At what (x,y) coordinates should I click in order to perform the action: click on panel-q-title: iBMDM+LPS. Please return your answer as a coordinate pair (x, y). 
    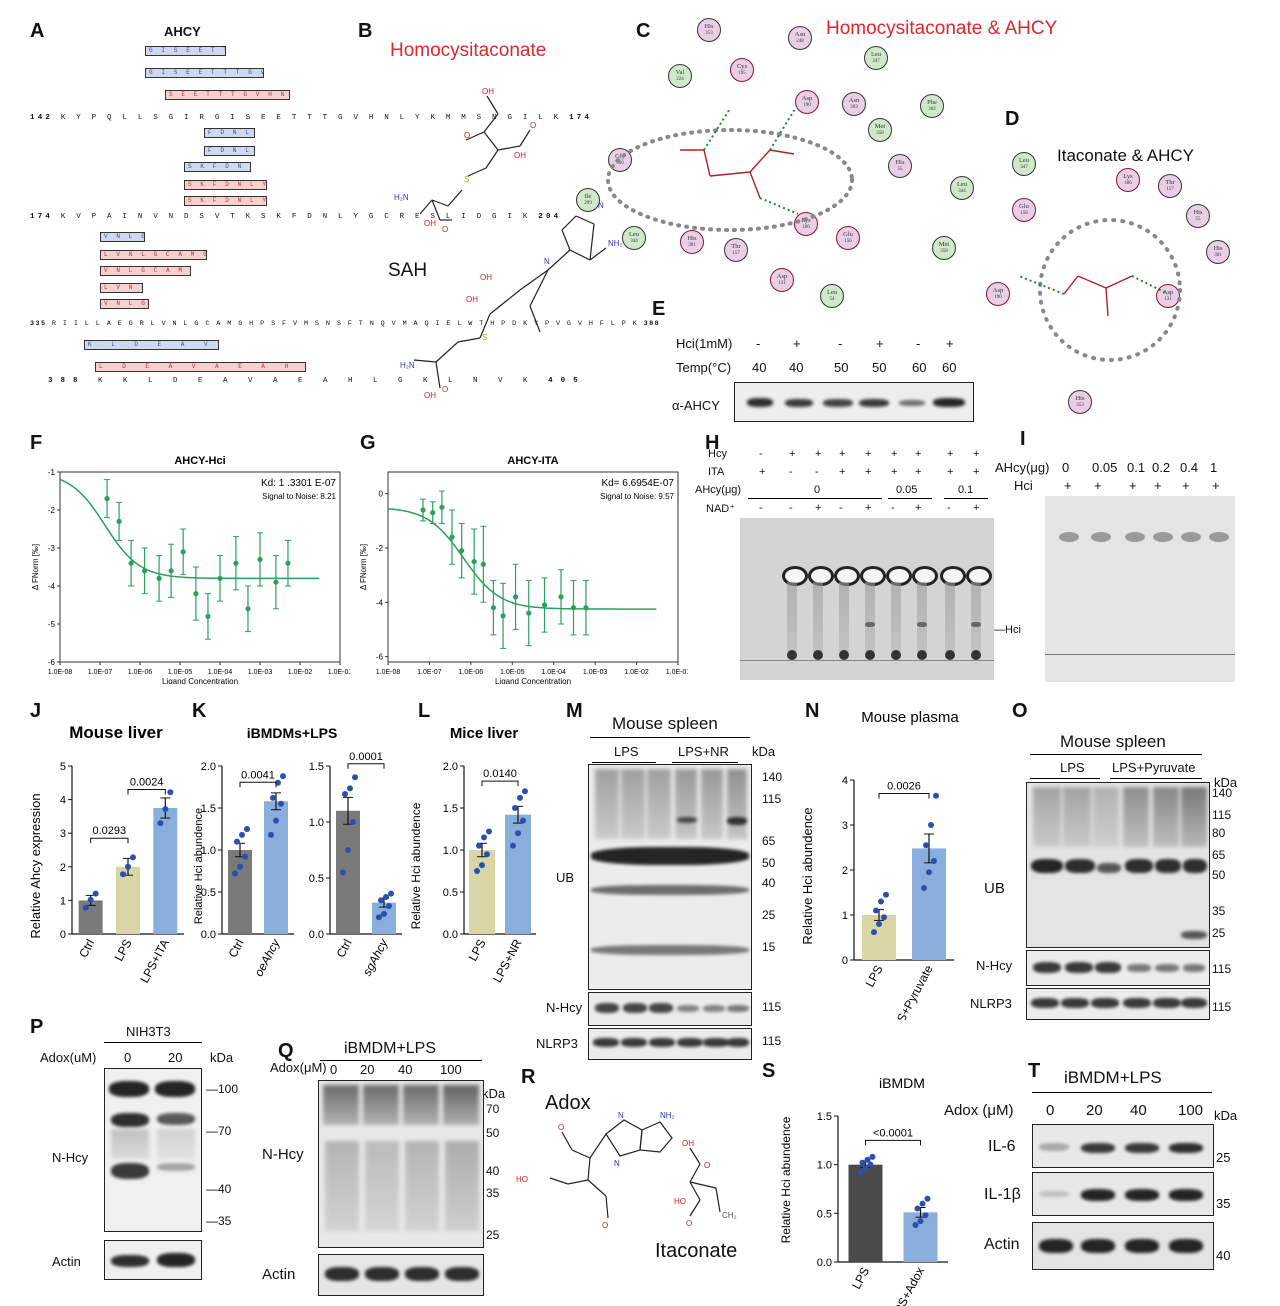
    Looking at the image, I should click on (390, 1048).